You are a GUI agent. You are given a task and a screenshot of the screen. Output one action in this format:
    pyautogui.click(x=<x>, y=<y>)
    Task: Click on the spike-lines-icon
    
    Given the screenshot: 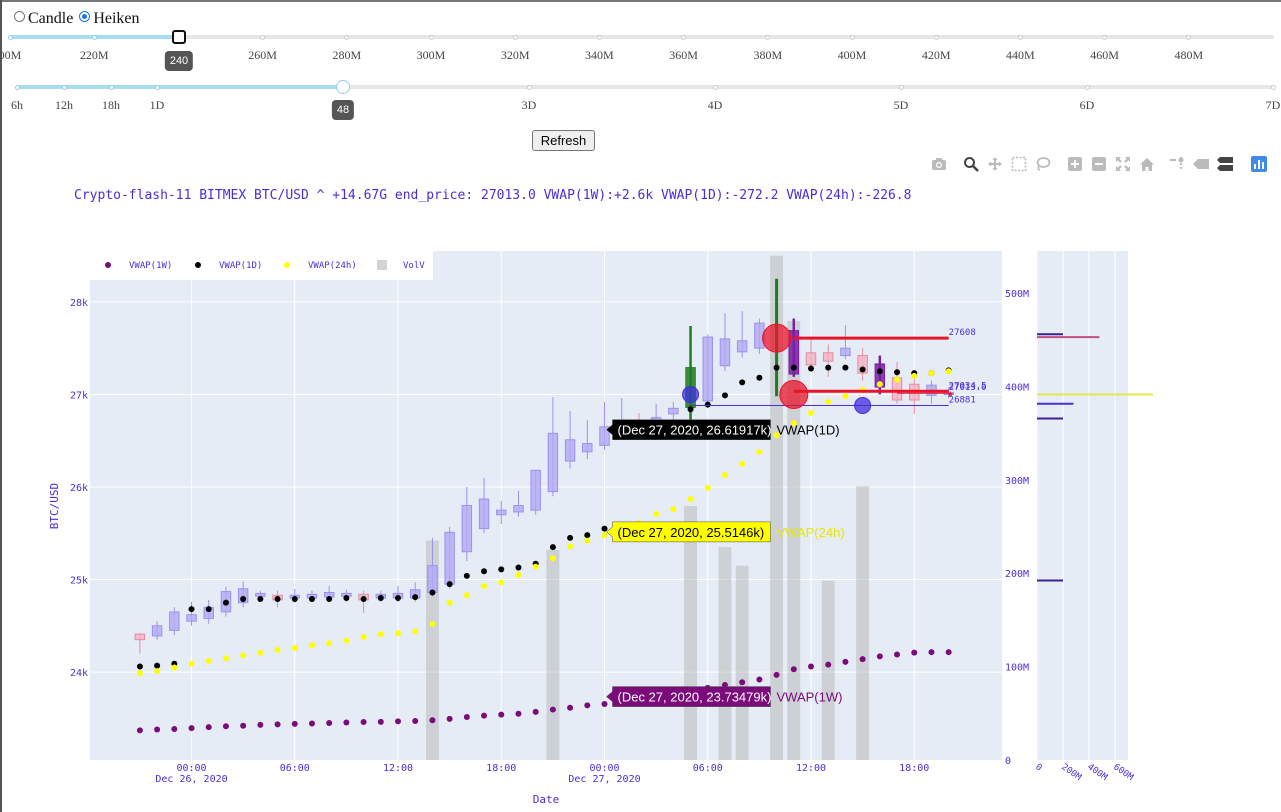 What is the action you would take?
    pyautogui.click(x=1177, y=164)
    